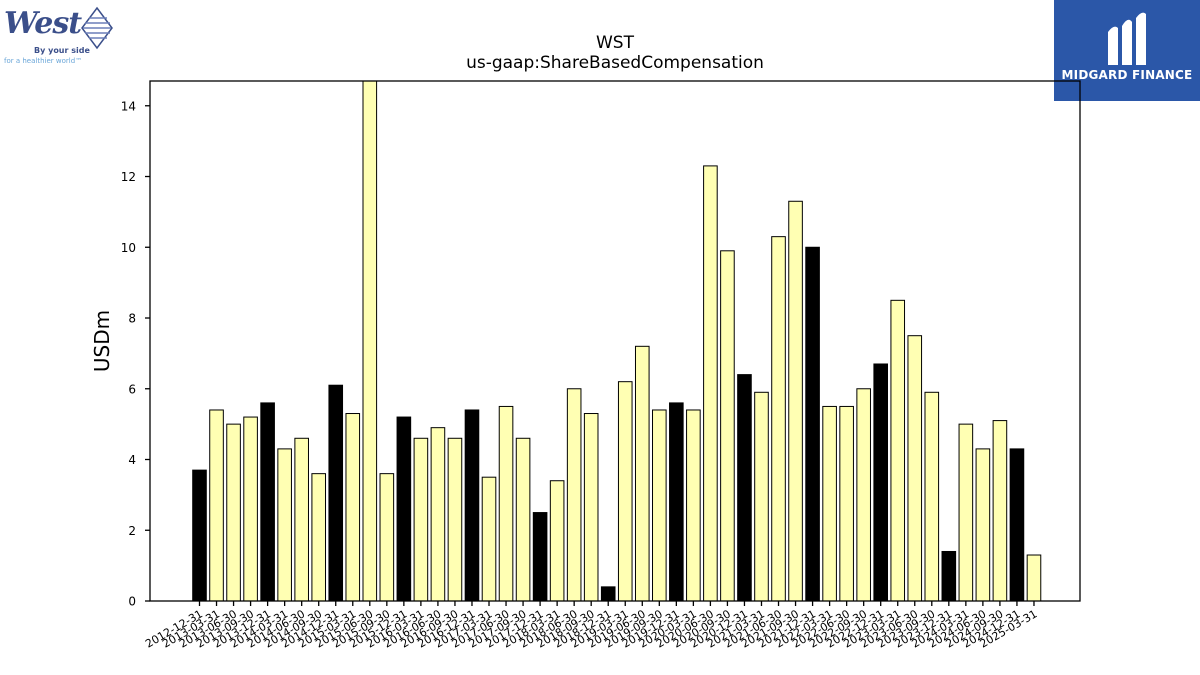 The image size is (1200, 675). I want to click on y-tick-label: 8, so click(132, 319).